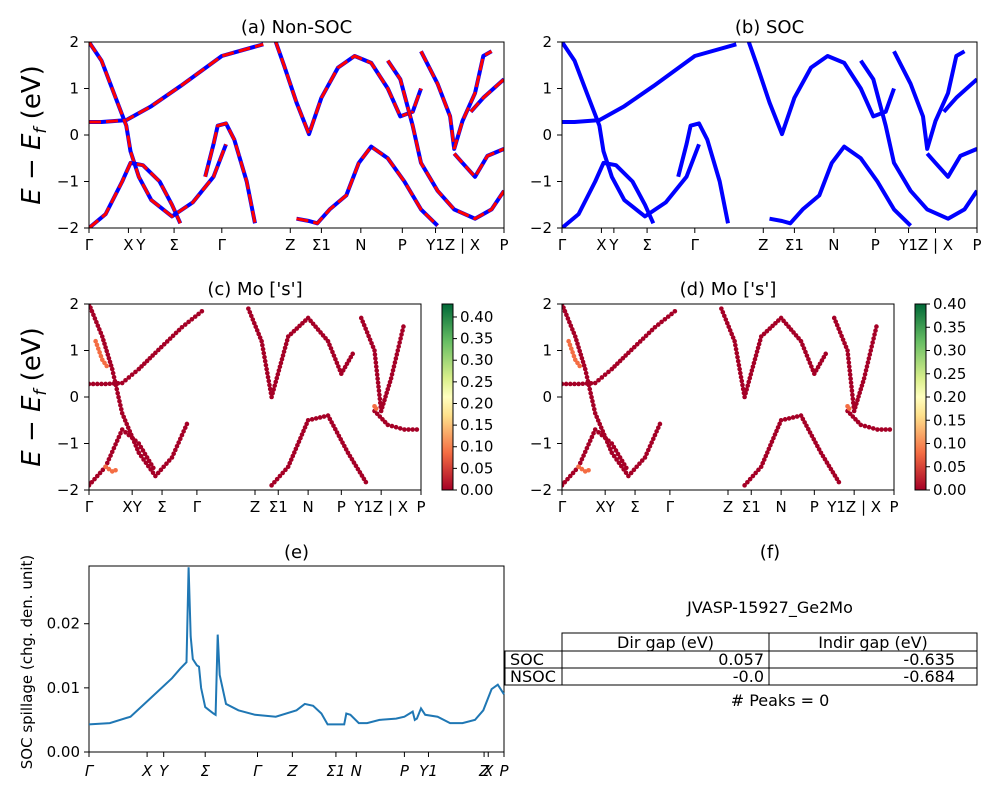 This screenshot has width=1000, height=800. What do you see at coordinates (74, 304) in the screenshot?
I see `y-tick-label-c: 2` at bounding box center [74, 304].